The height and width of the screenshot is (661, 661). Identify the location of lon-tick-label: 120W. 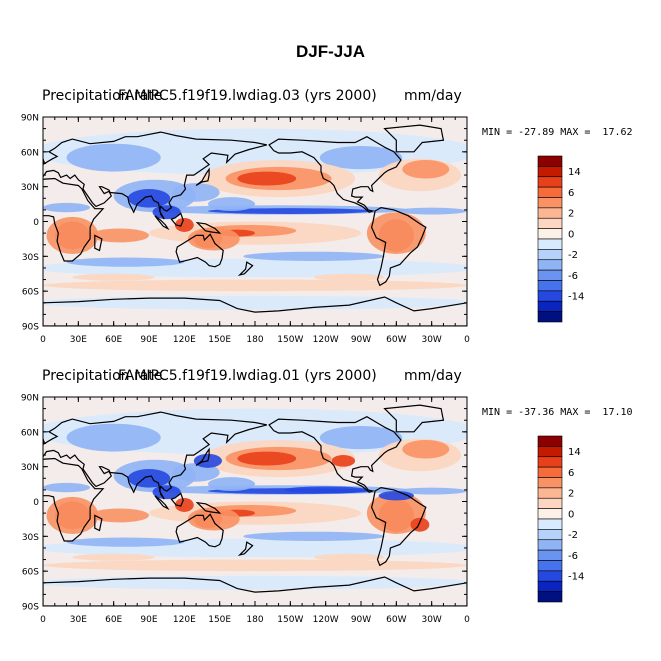
(326, 340).